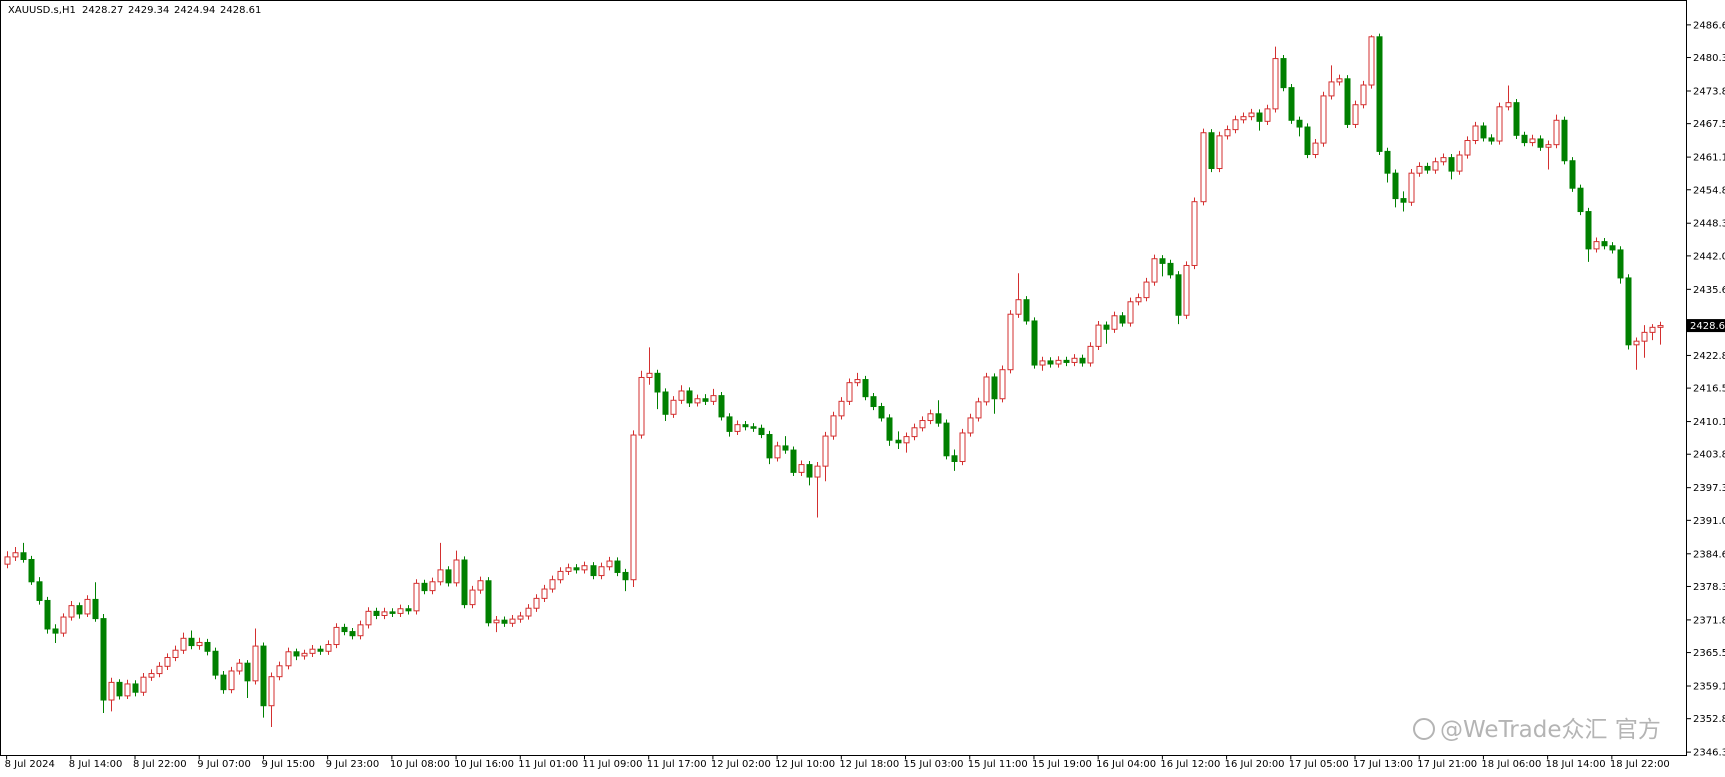 This screenshot has height=777, width=1725. I want to click on y-tick-label: 2391.05, so click(1709, 521).